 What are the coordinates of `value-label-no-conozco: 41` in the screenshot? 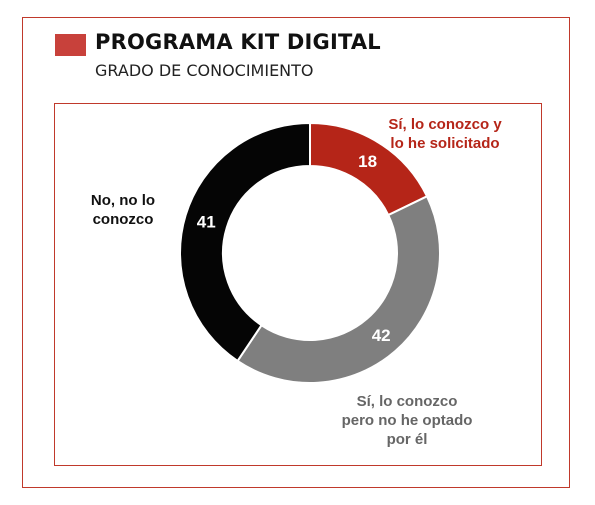 It's located at (206, 221).